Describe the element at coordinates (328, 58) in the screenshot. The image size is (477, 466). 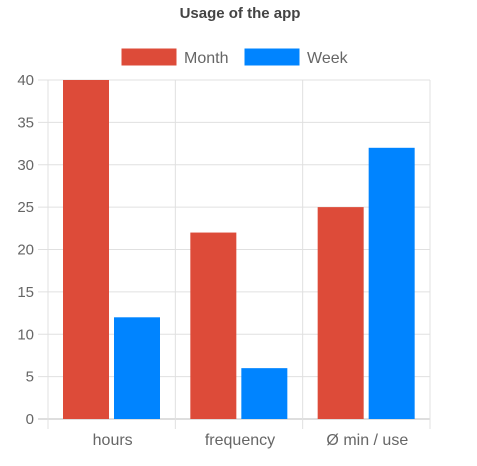
I see `legend-label-week: Week` at that location.